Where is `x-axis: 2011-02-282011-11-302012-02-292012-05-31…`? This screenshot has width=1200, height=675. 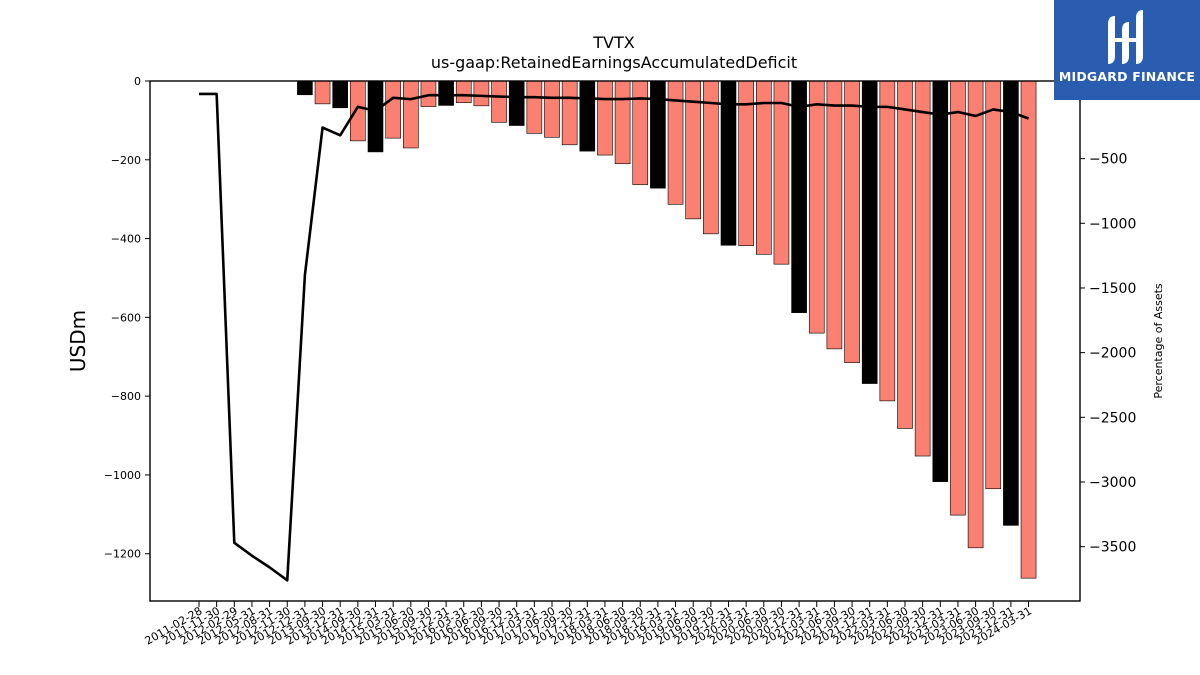
x-axis: 2011-02-282011-11-302012-02-292012-05-31… is located at coordinates (588, 624).